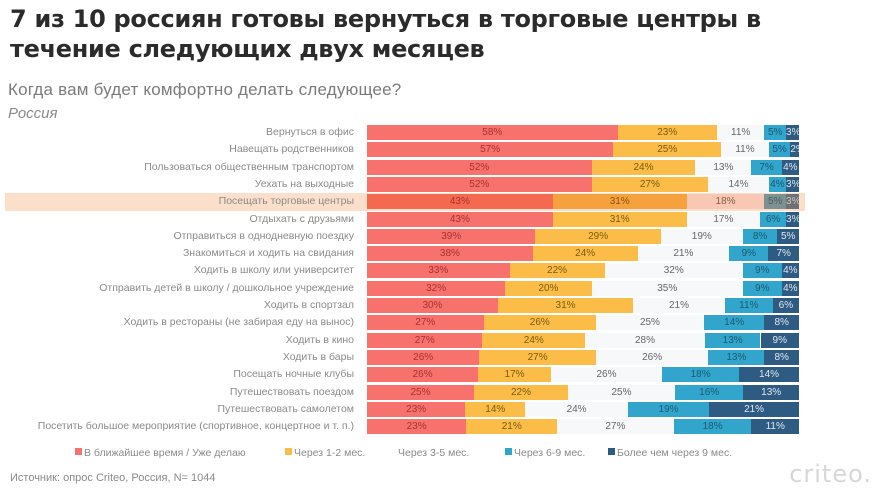 The image size is (880, 494). What do you see at coordinates (319, 340) in the screenshot?
I see `category-label: Ходить в кино` at bounding box center [319, 340].